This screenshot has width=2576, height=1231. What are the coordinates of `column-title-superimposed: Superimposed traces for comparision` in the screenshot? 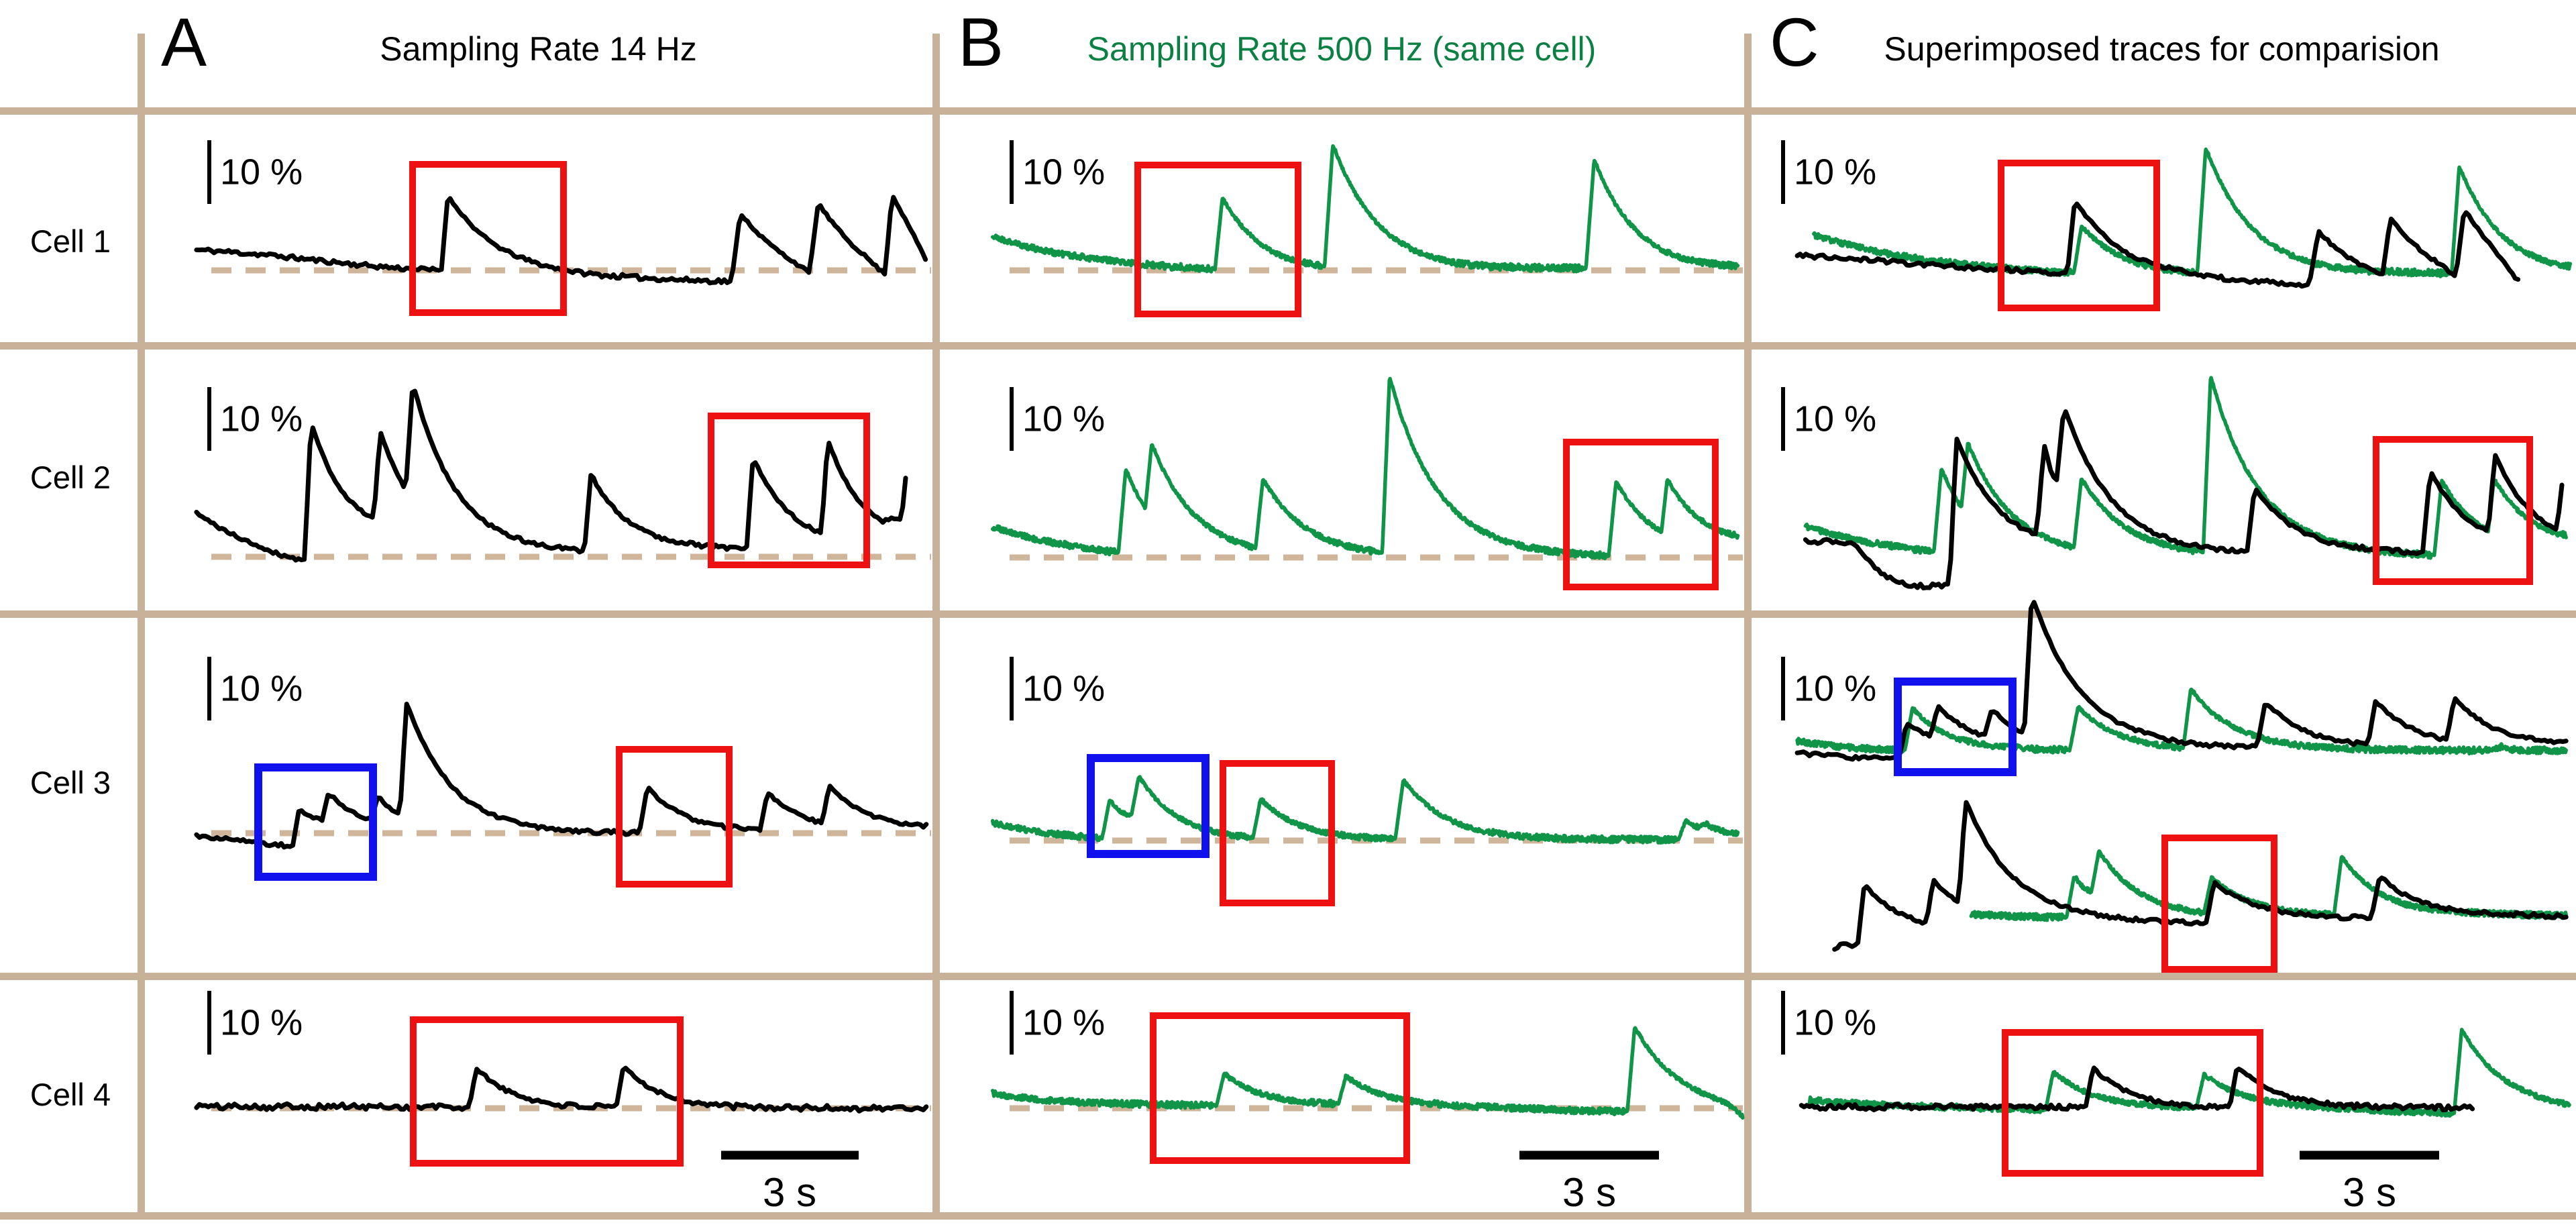 It's located at (2162, 49).